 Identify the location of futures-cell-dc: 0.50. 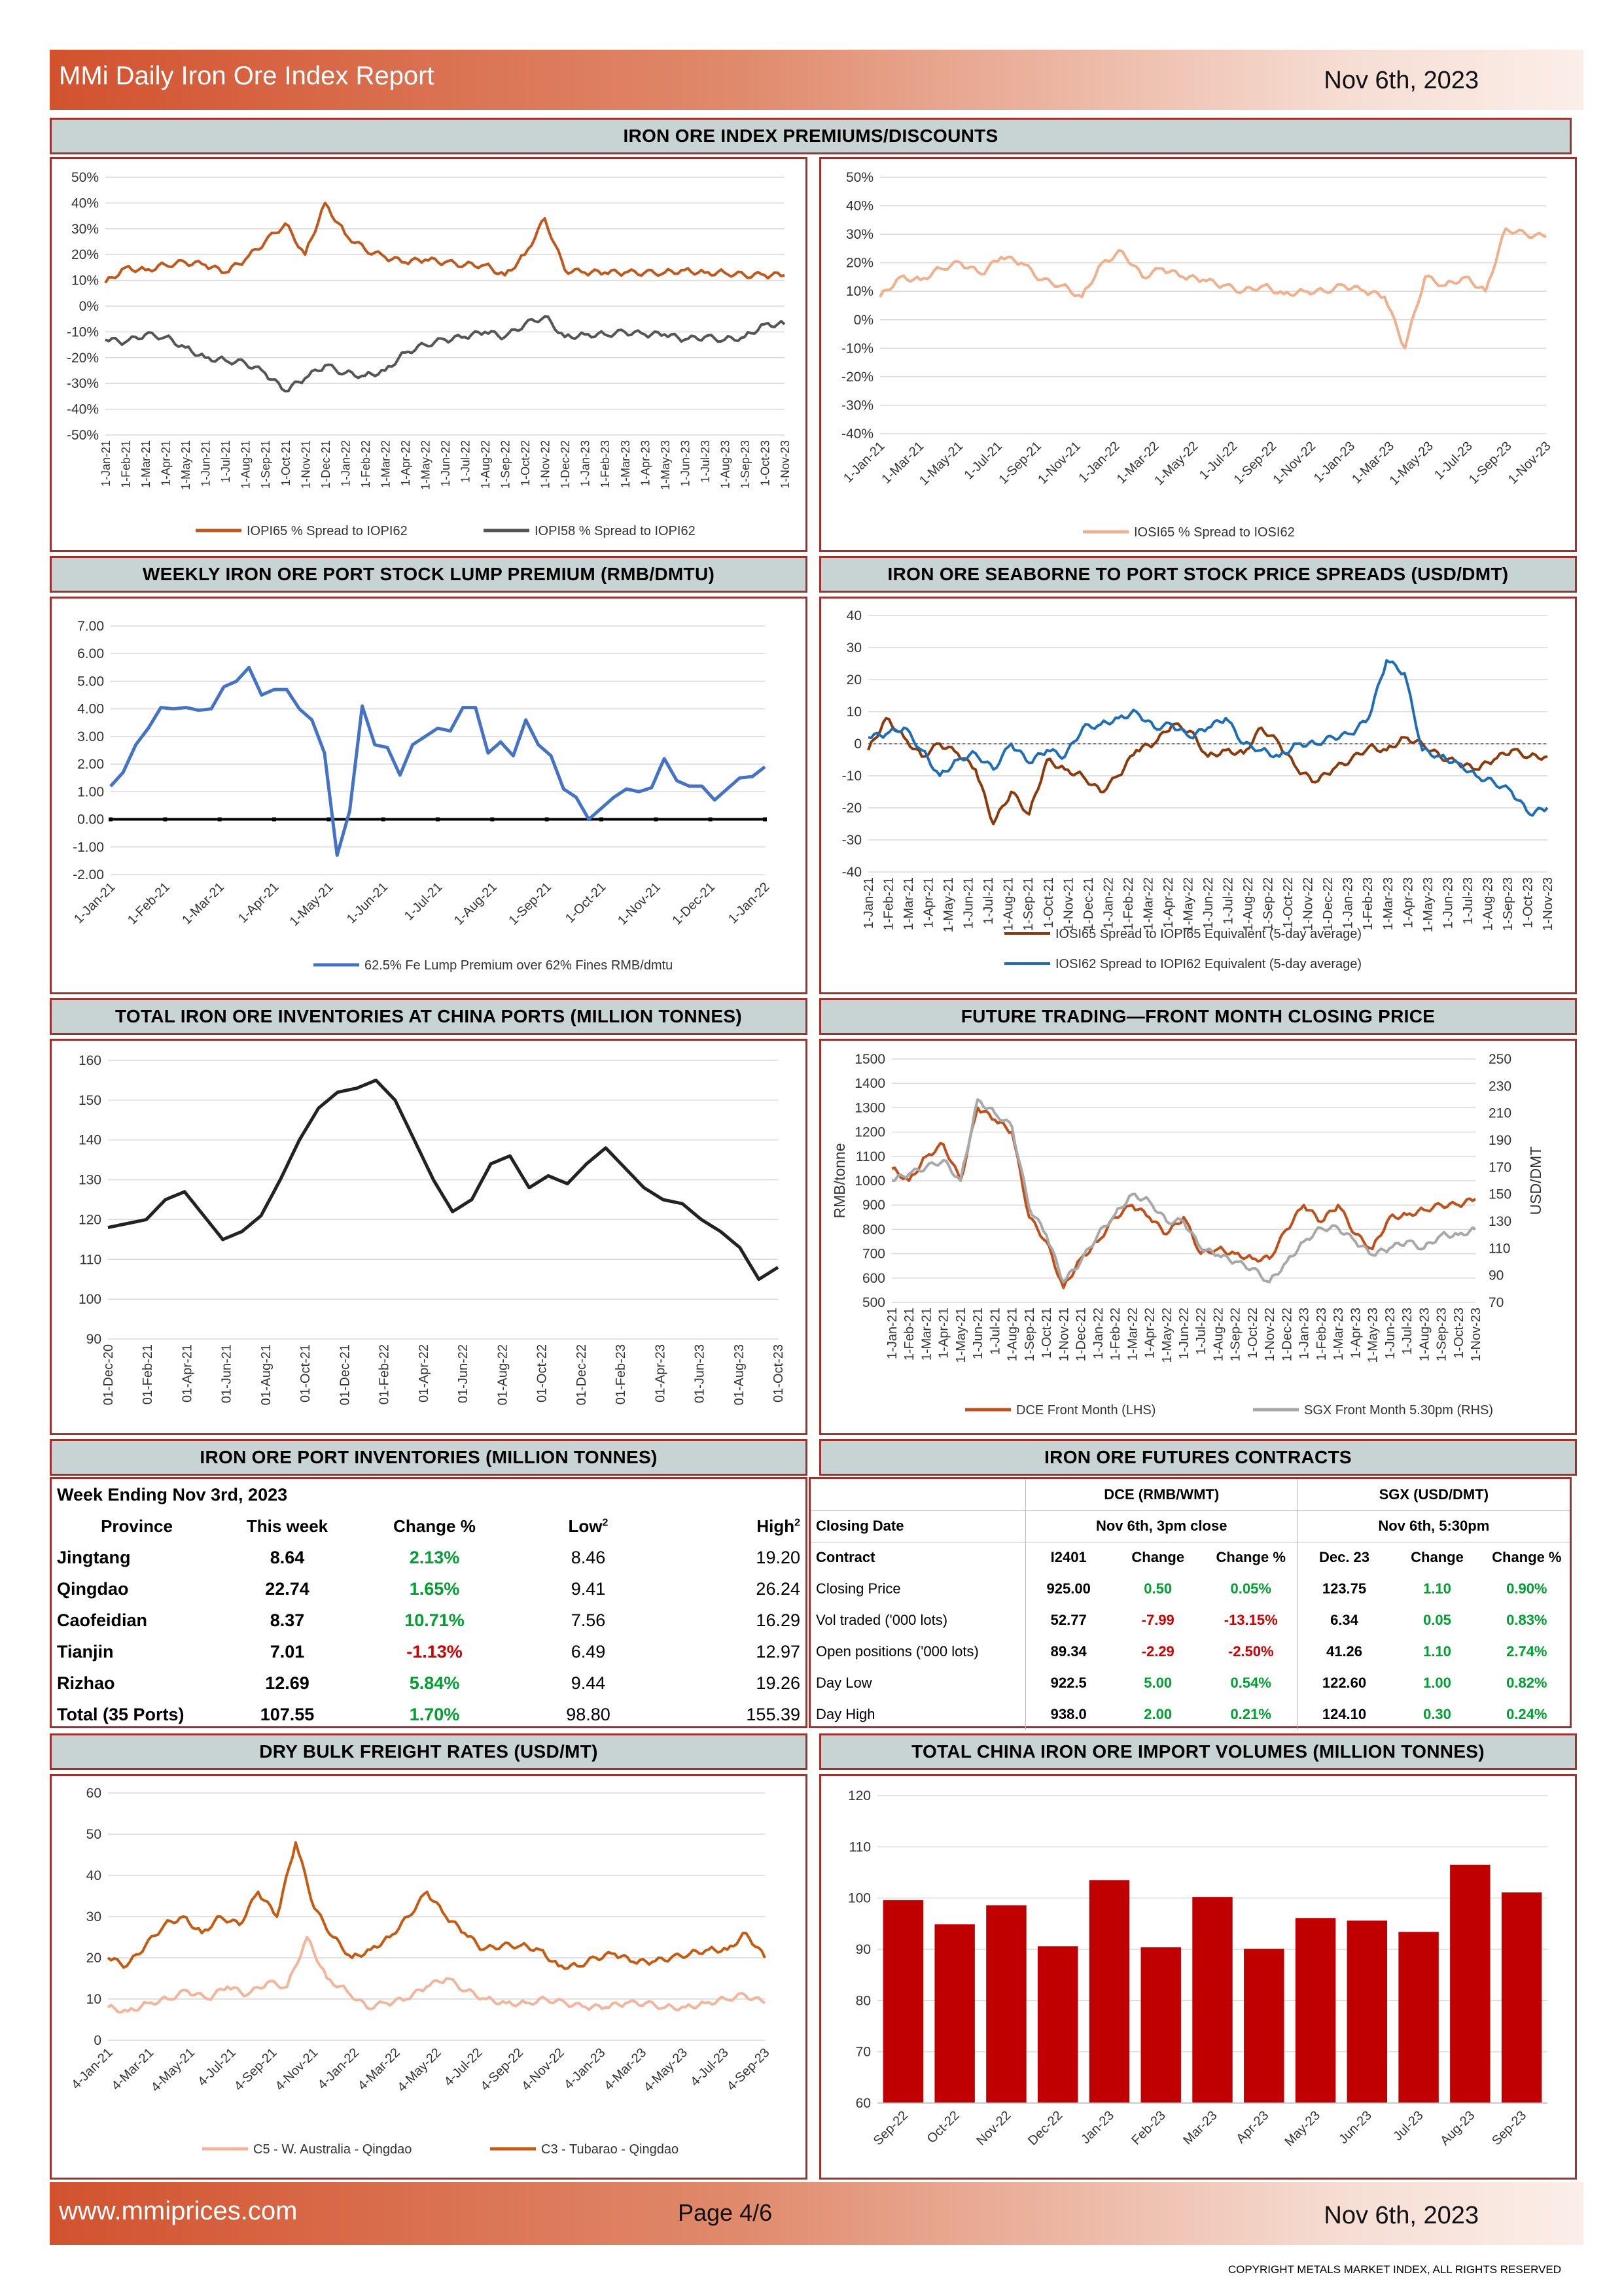
(1158, 1588).